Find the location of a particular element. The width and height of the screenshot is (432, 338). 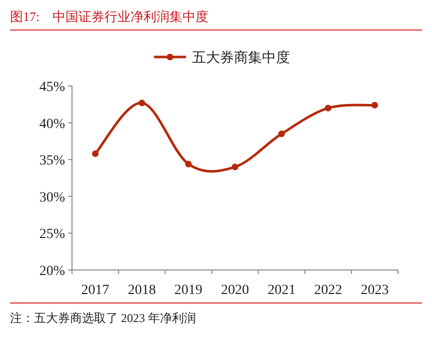

chart-title: 图17: 中国证券行业净利润集中度 is located at coordinates (109, 16).